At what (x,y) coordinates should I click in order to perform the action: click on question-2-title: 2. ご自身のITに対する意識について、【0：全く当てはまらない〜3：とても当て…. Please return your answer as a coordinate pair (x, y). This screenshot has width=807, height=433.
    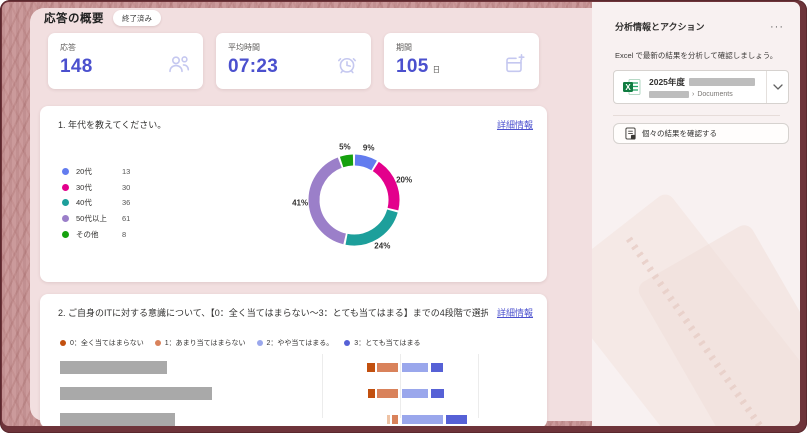
    Looking at the image, I should click on (273, 313).